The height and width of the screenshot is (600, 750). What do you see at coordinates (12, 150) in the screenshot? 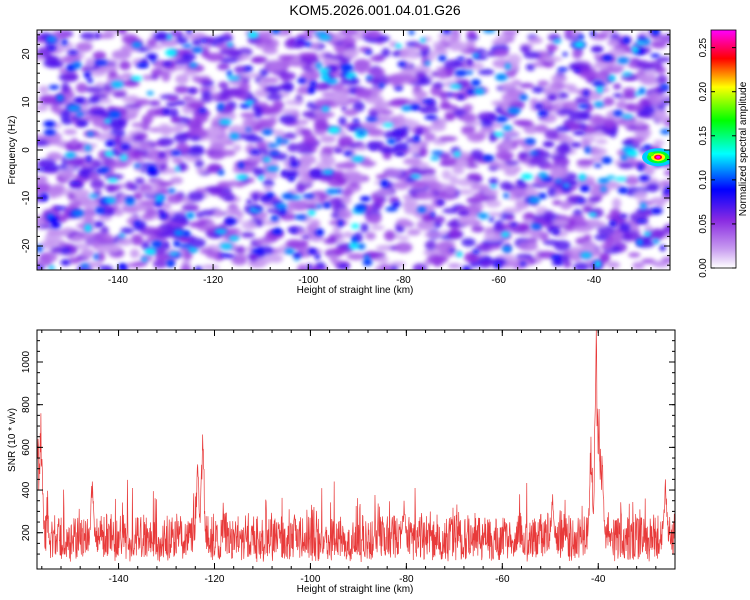
I see `top-ylabel: Frequency (Hz)` at bounding box center [12, 150].